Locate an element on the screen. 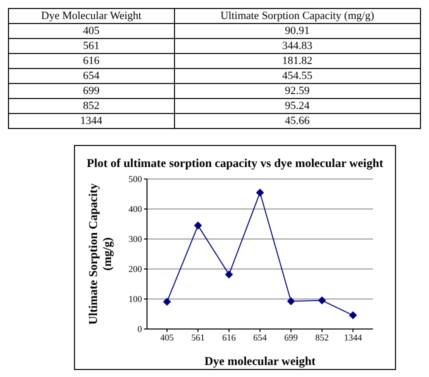 This screenshot has height=377, width=429. text: 95.24 is located at coordinates (297, 106).